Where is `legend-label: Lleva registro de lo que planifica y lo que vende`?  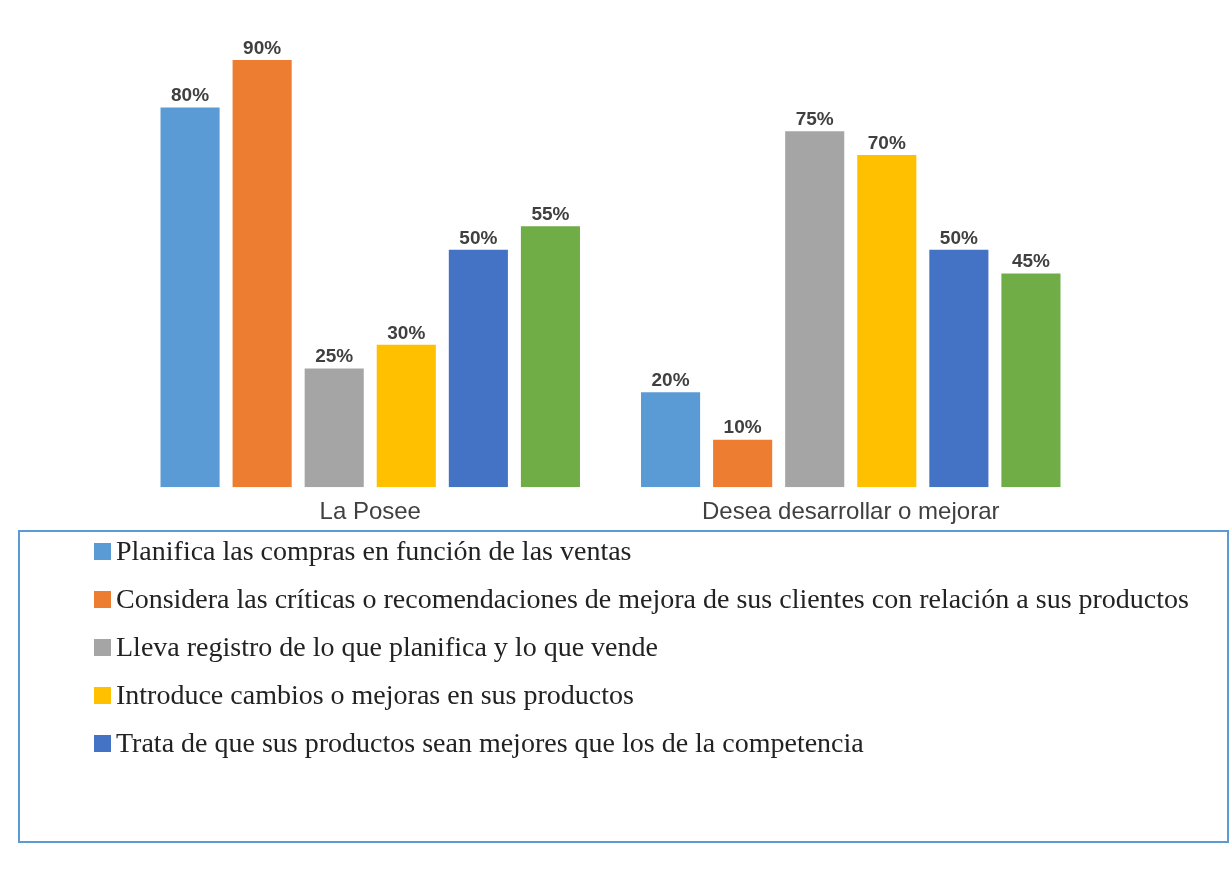 legend-label: Lleva registro de lo que planifica y lo que vende is located at coordinates (387, 646).